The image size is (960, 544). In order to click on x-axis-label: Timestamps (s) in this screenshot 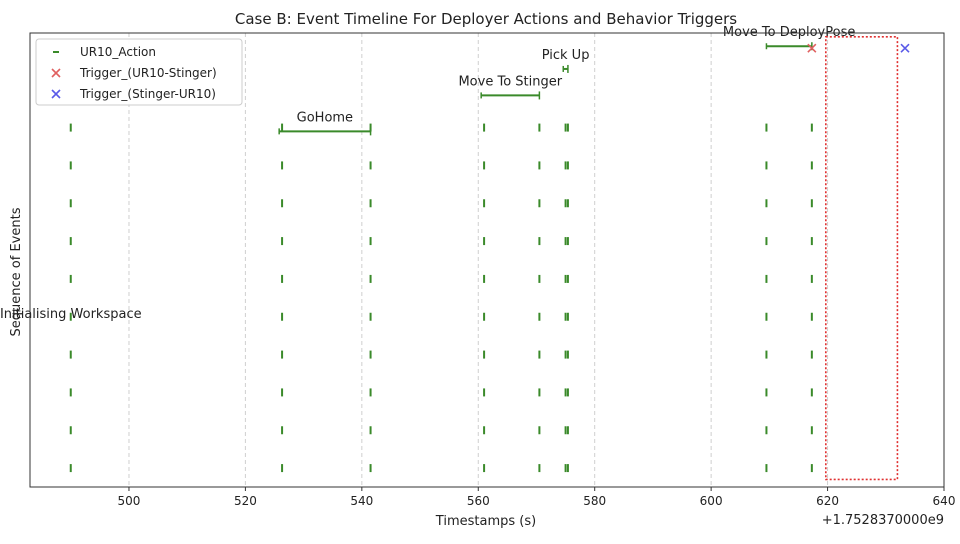, I will do `click(485, 521)`.